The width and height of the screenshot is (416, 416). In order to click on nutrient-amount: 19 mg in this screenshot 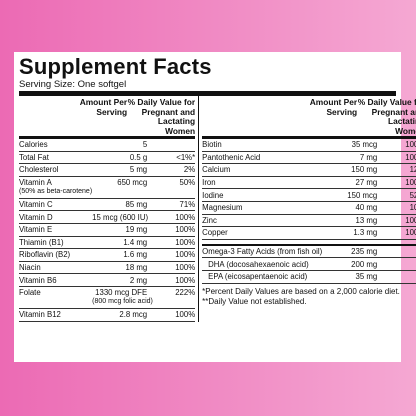, I will do `click(119, 229)`.